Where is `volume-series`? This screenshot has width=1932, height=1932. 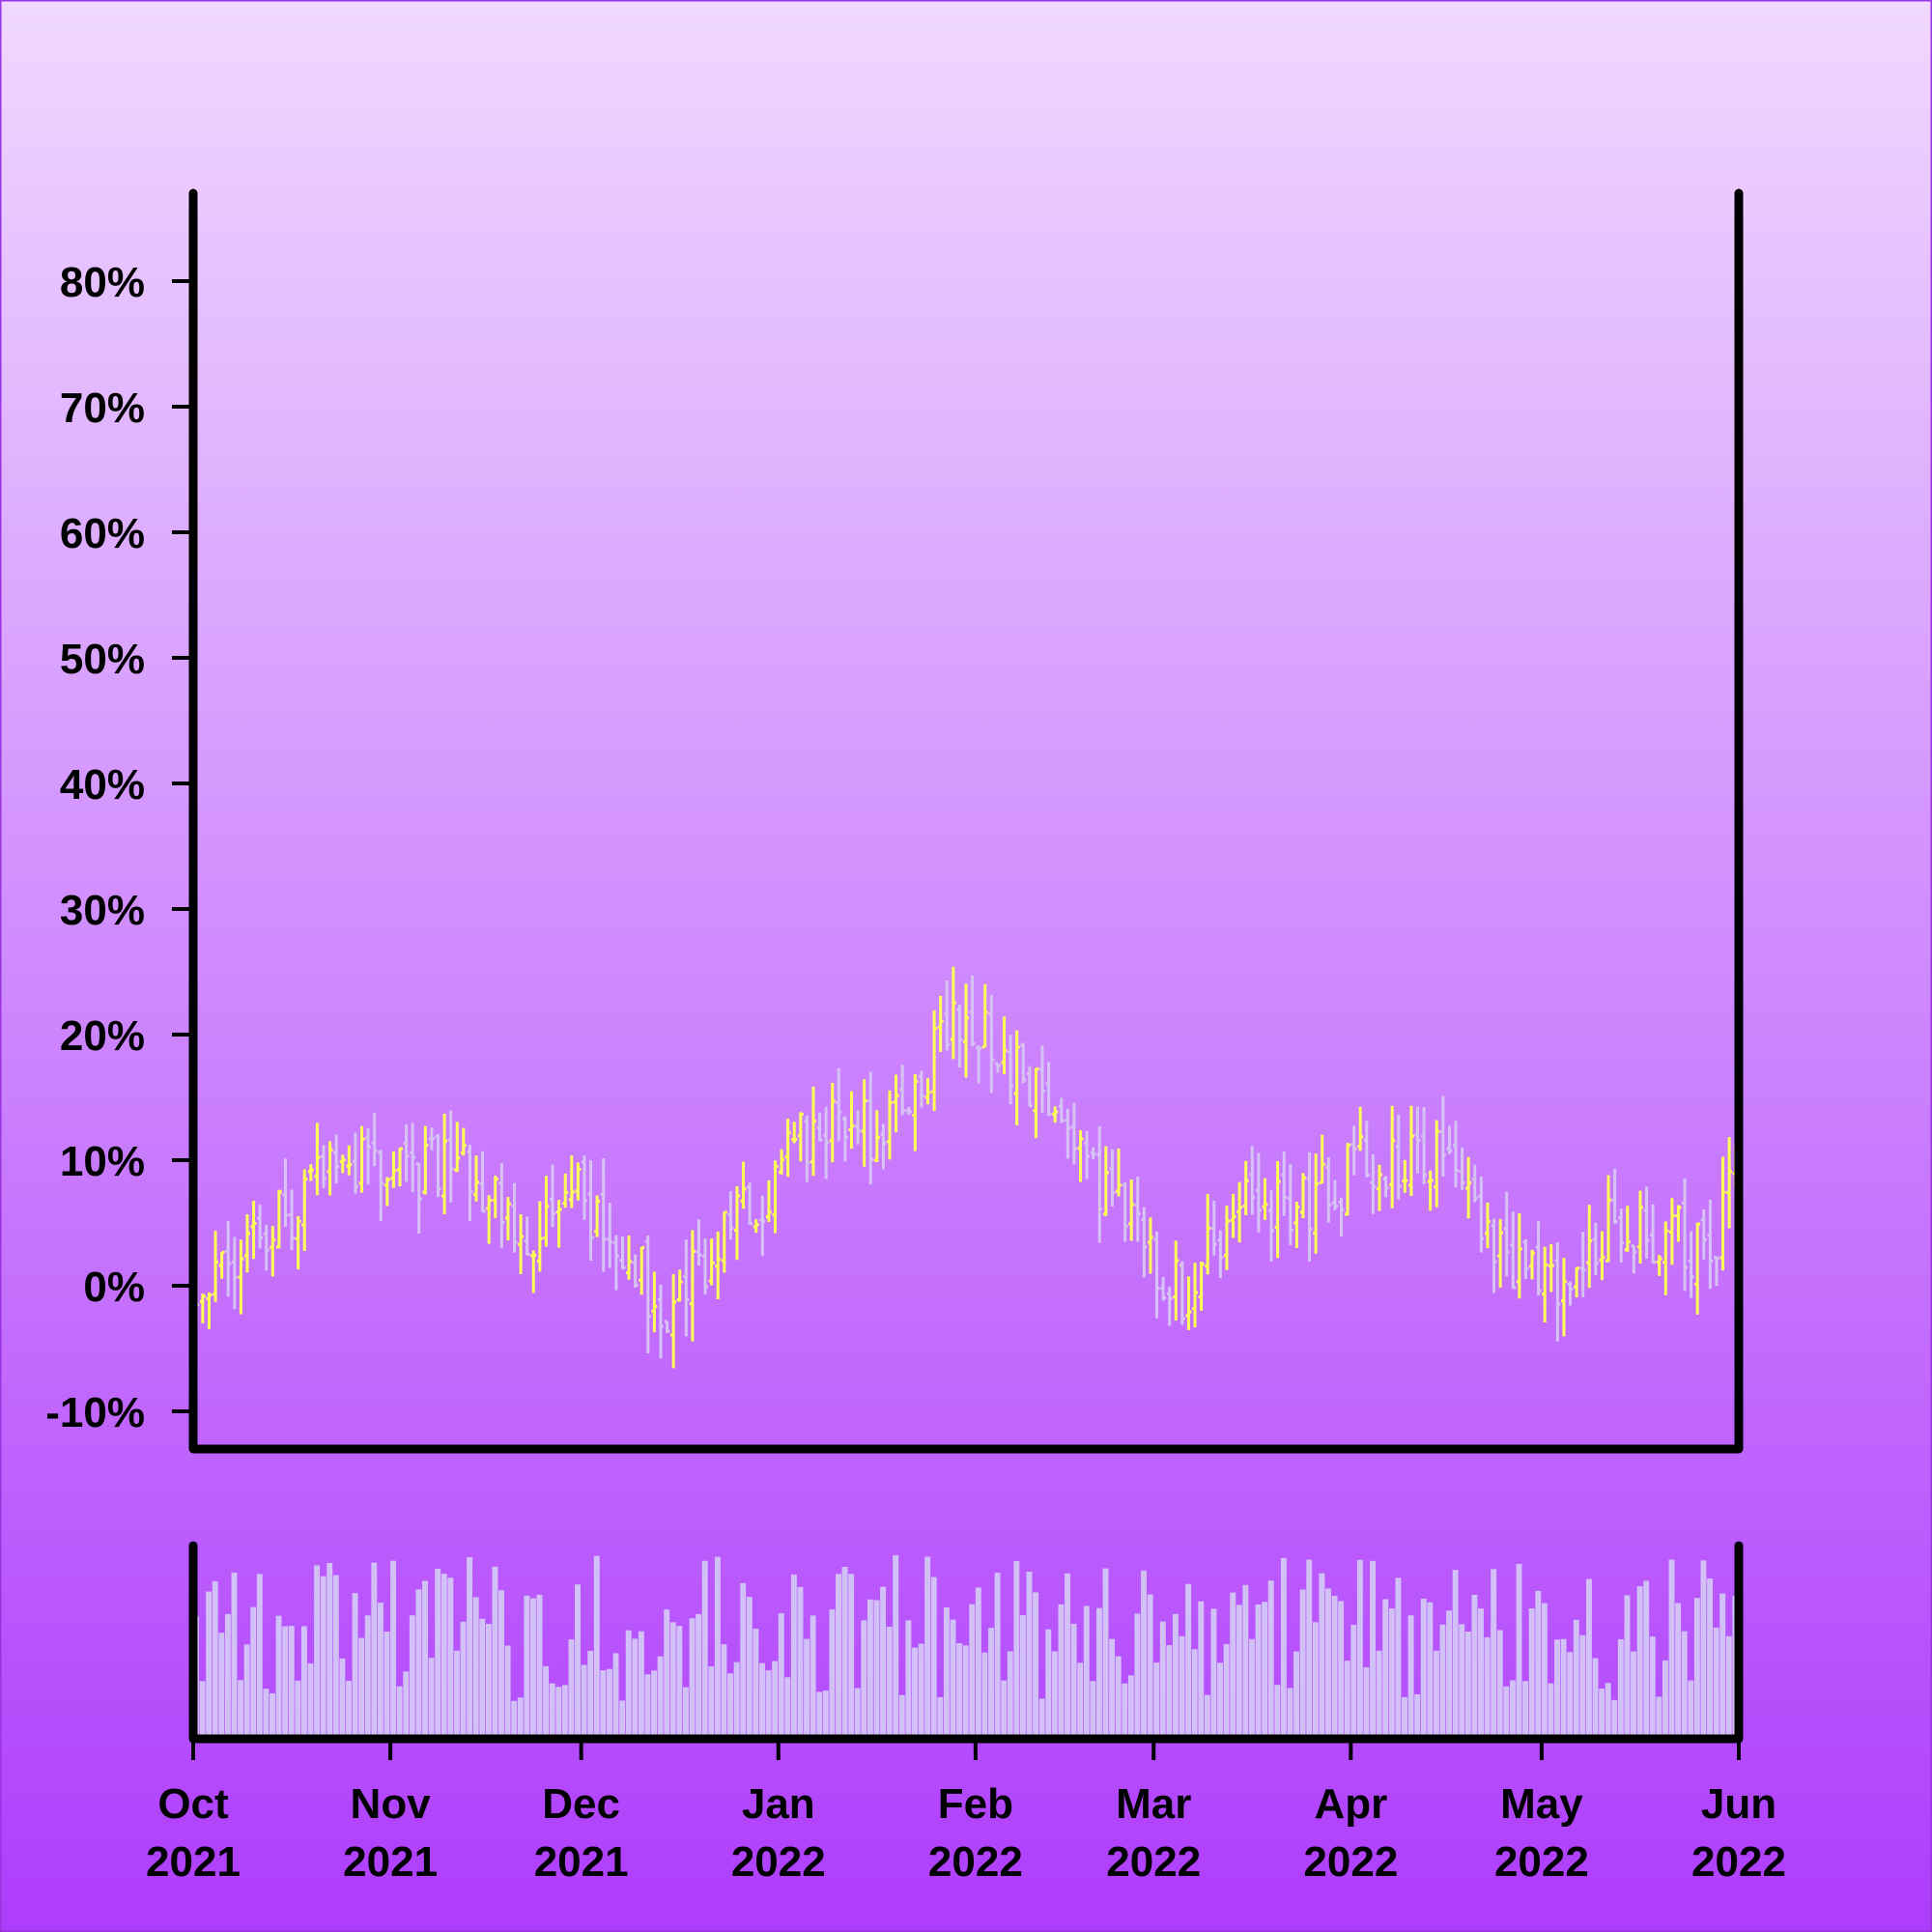 volume-series is located at coordinates (966, 1647).